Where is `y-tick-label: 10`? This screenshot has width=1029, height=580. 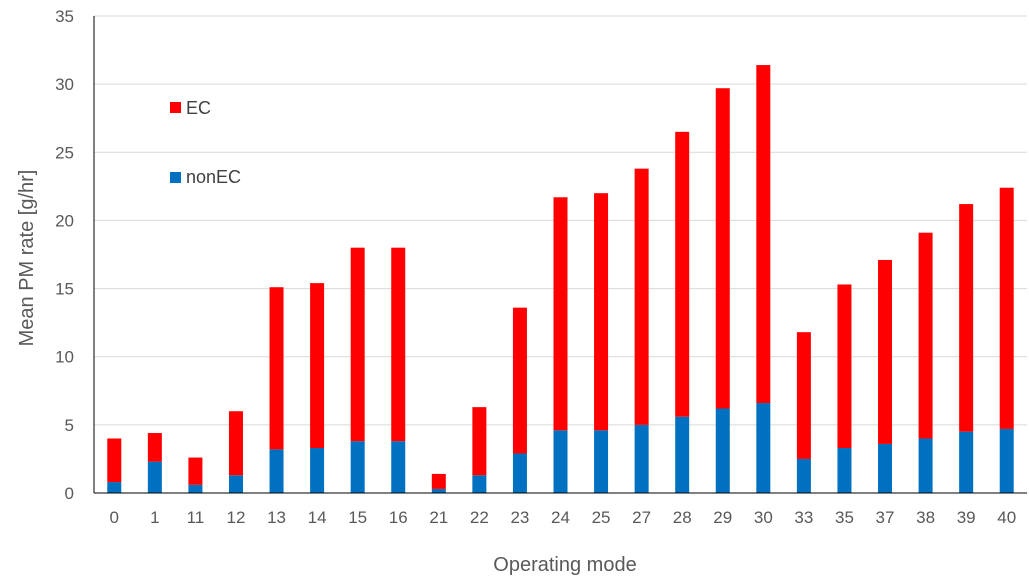
y-tick-label: 10 is located at coordinates (64, 357).